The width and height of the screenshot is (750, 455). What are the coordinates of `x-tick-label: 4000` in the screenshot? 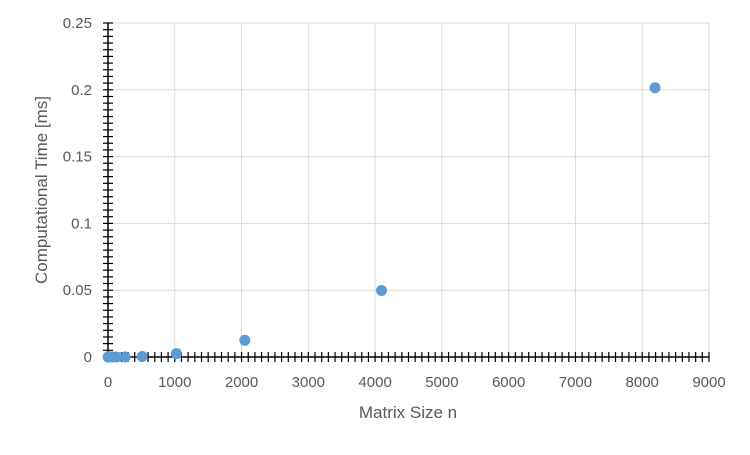 It's located at (374, 382).